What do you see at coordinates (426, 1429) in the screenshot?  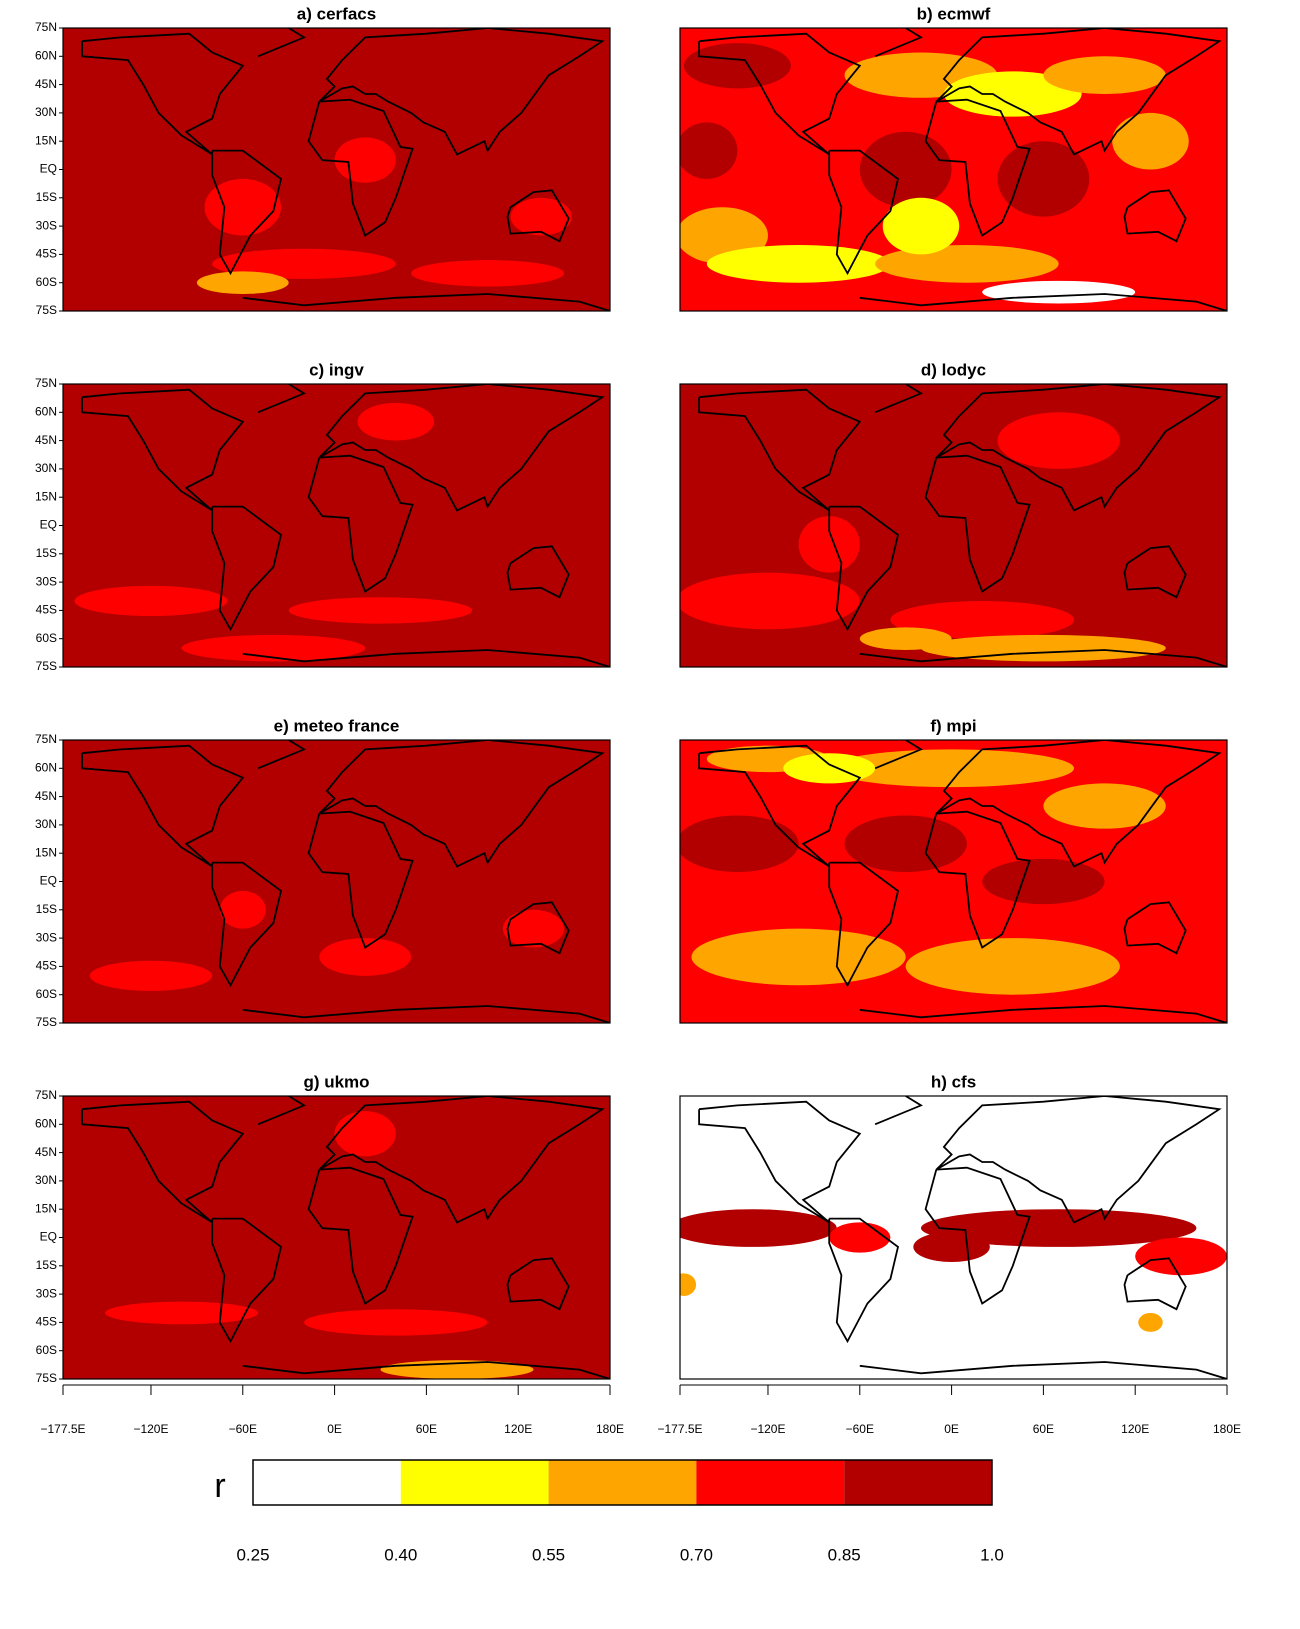 I see `x-tick-label: 60E` at bounding box center [426, 1429].